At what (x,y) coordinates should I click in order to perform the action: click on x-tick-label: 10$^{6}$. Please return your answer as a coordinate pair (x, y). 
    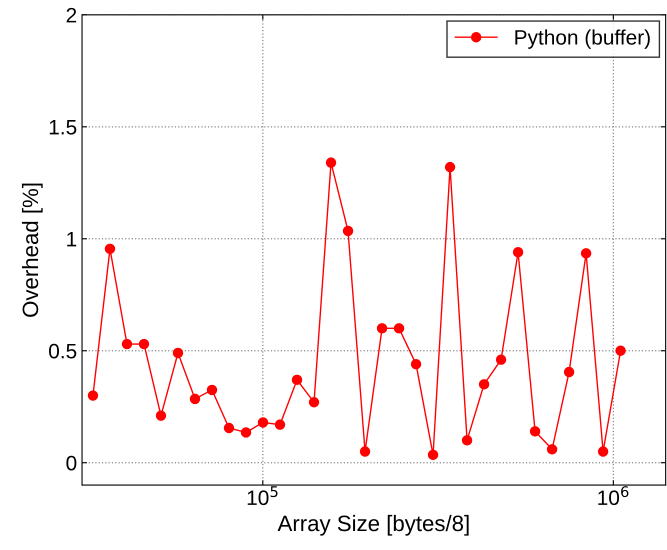
    Looking at the image, I should click on (613, 496).